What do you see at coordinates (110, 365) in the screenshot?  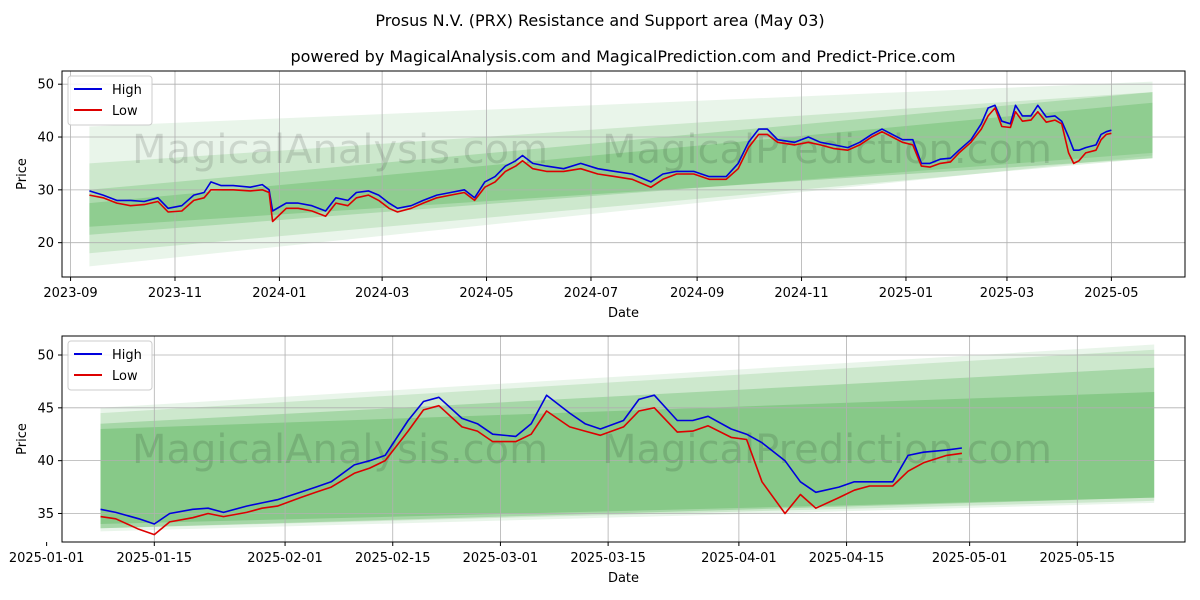 I see `bottom-legend: High Low` at bounding box center [110, 365].